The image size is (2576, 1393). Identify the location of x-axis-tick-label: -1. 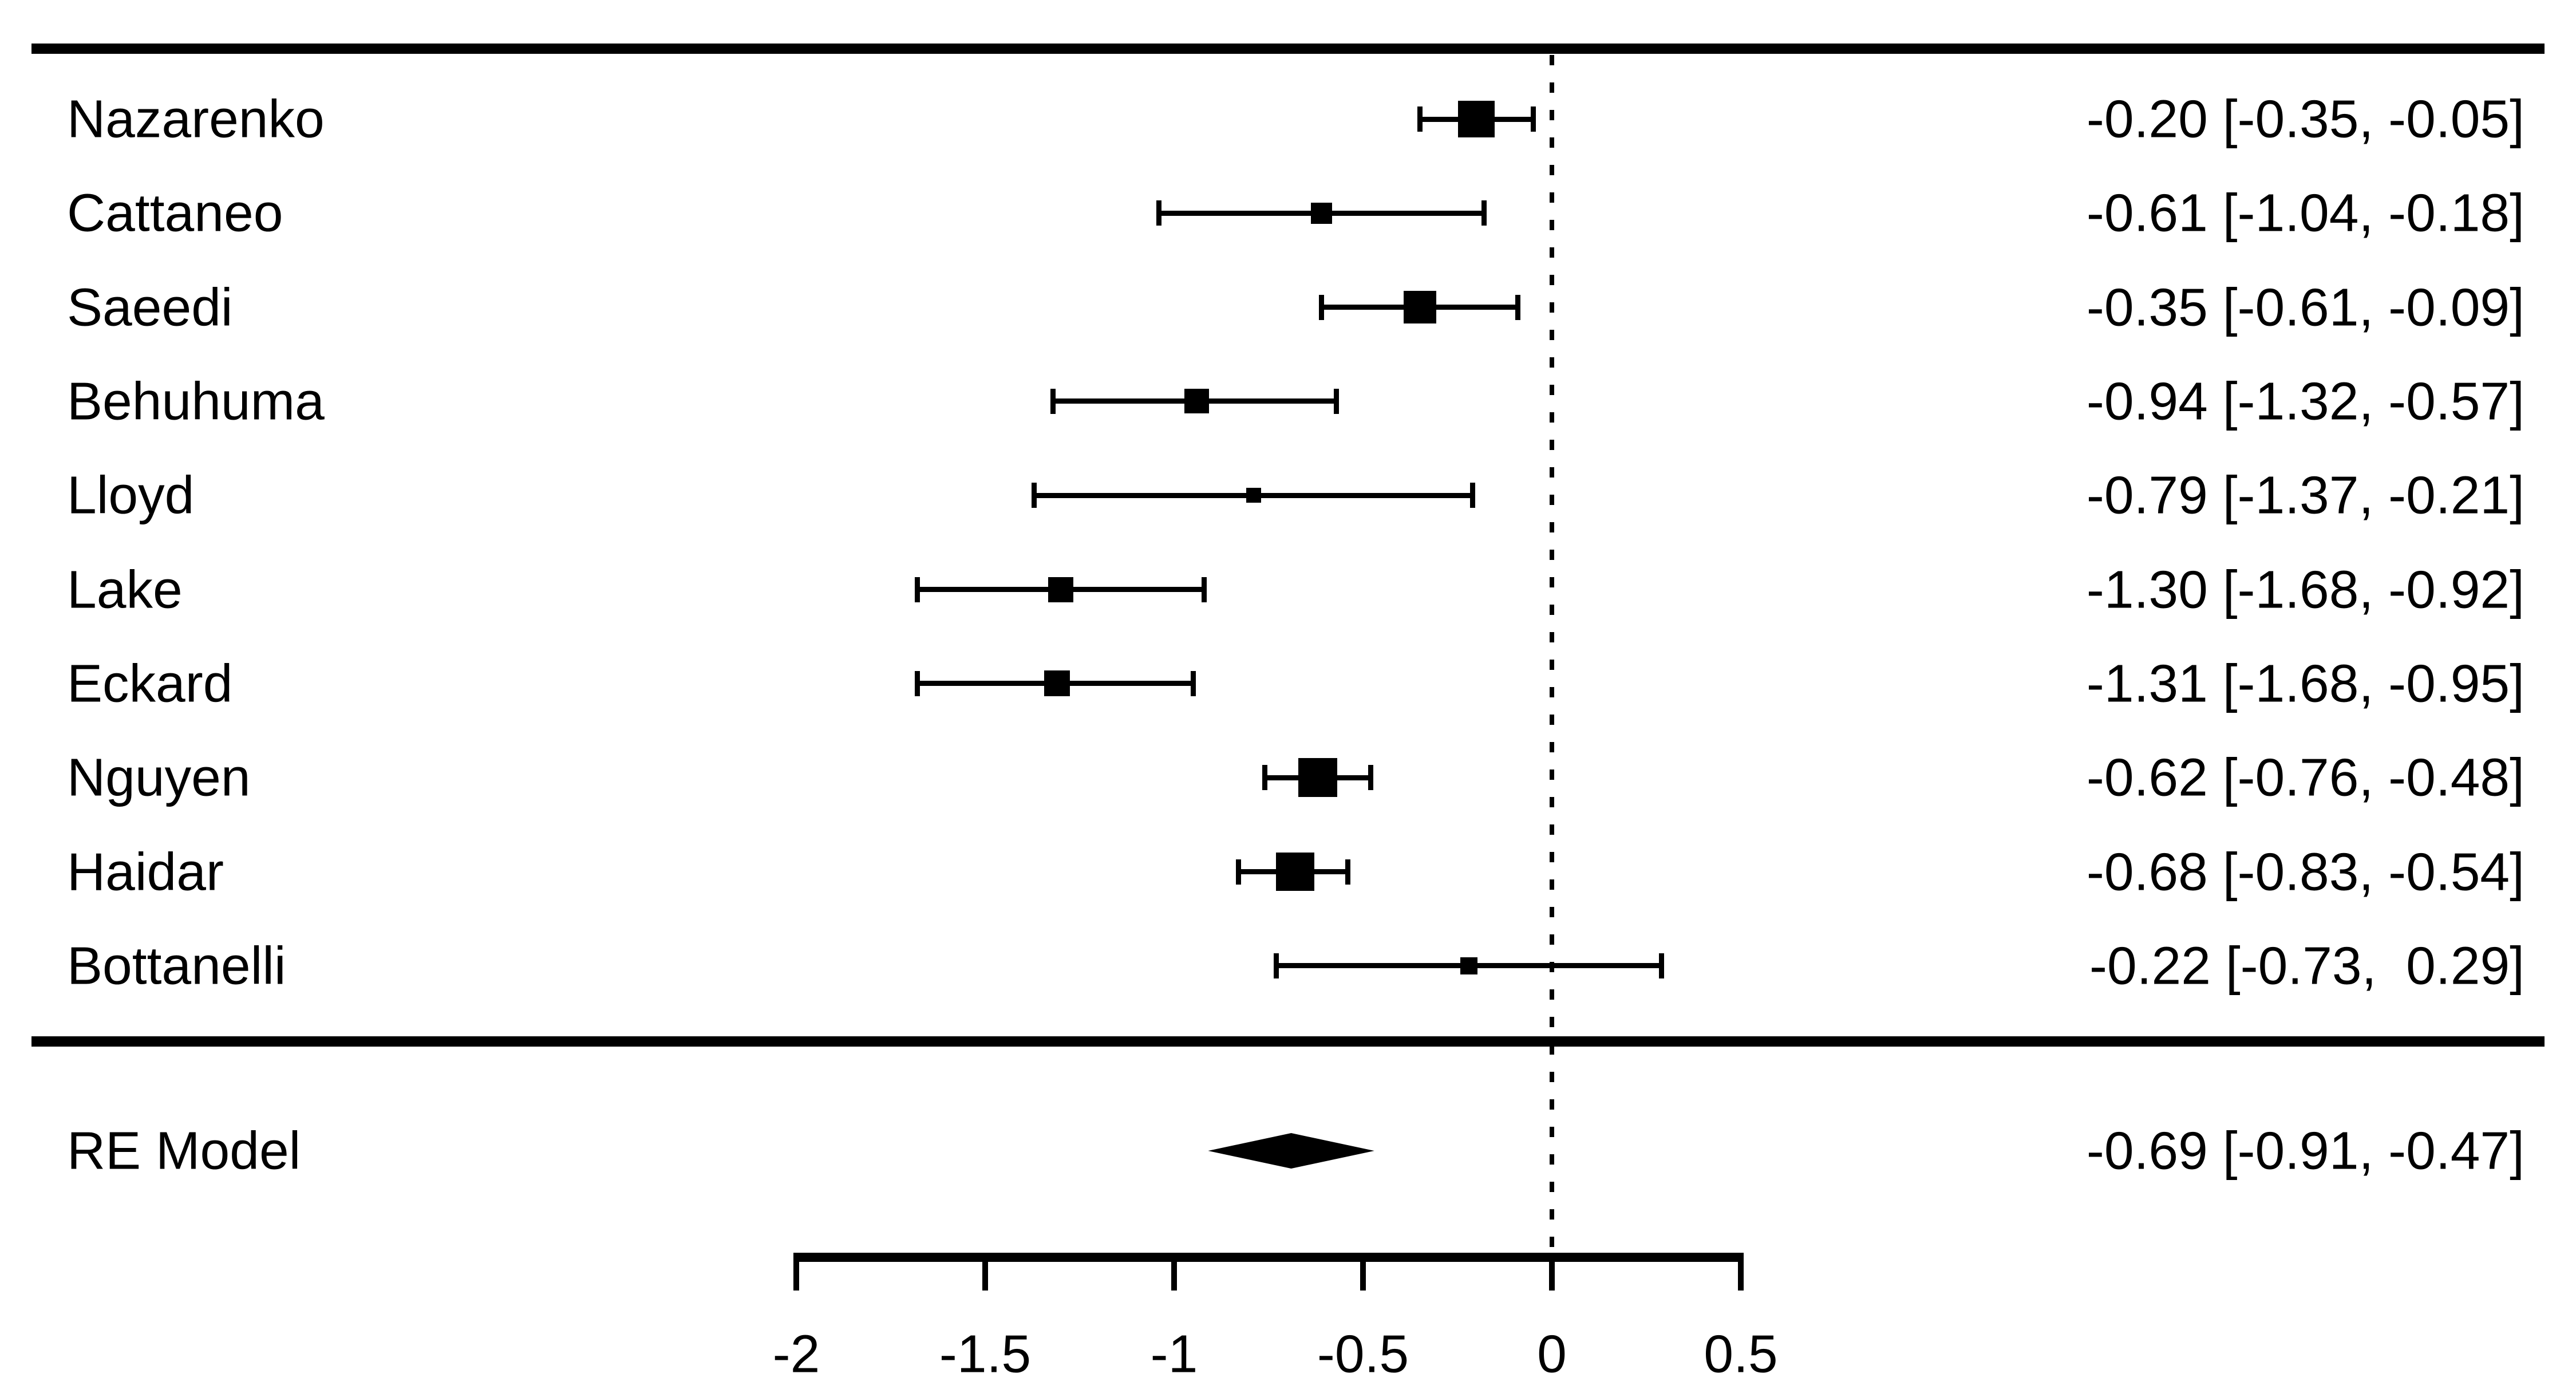
(1174, 1354).